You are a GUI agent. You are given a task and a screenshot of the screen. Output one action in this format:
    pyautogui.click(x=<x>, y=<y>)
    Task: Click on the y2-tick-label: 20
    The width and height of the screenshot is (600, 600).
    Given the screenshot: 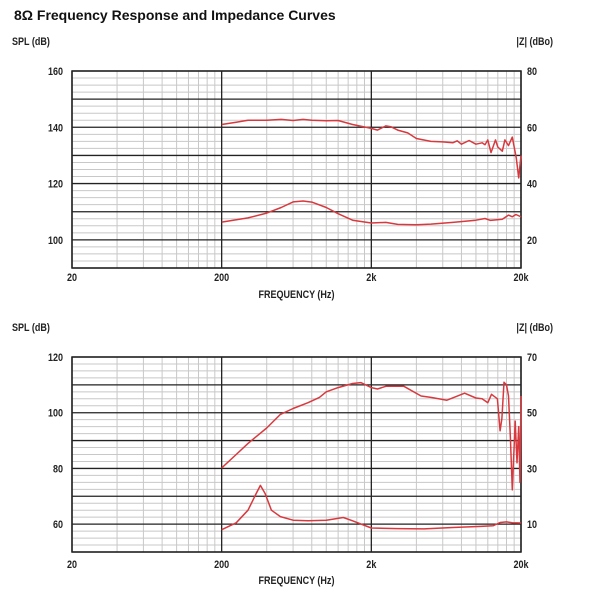 What is the action you would take?
    pyautogui.click(x=532, y=241)
    